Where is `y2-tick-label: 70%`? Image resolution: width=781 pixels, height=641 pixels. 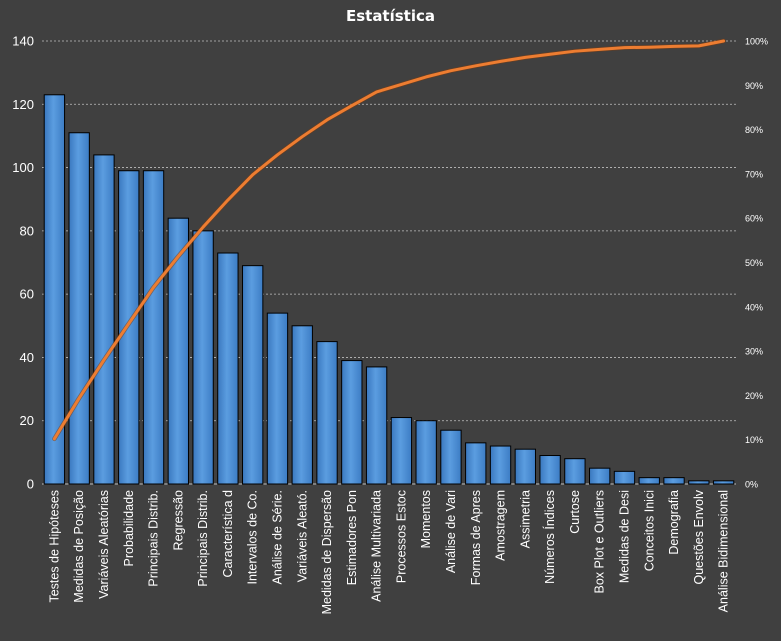 y2-tick-label: 70% is located at coordinates (754, 174).